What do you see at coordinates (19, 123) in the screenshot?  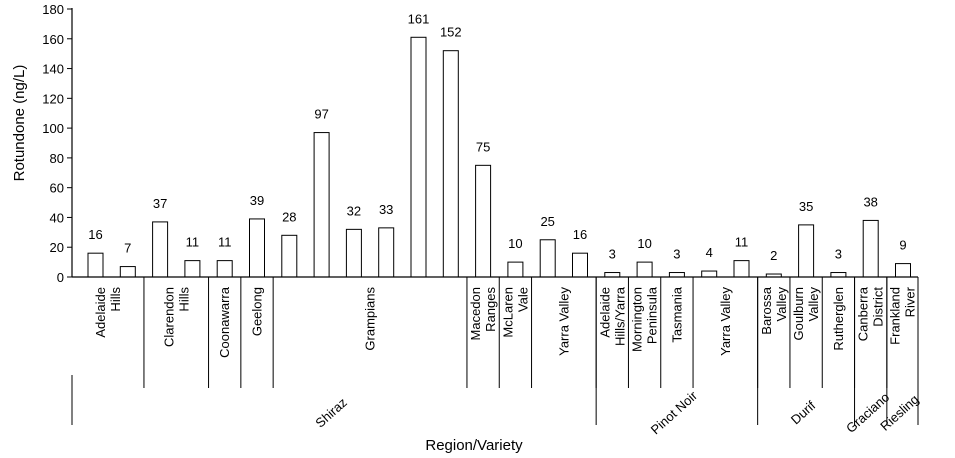 I see `y-axis-title: Rotundone (ng/L)` at bounding box center [19, 123].